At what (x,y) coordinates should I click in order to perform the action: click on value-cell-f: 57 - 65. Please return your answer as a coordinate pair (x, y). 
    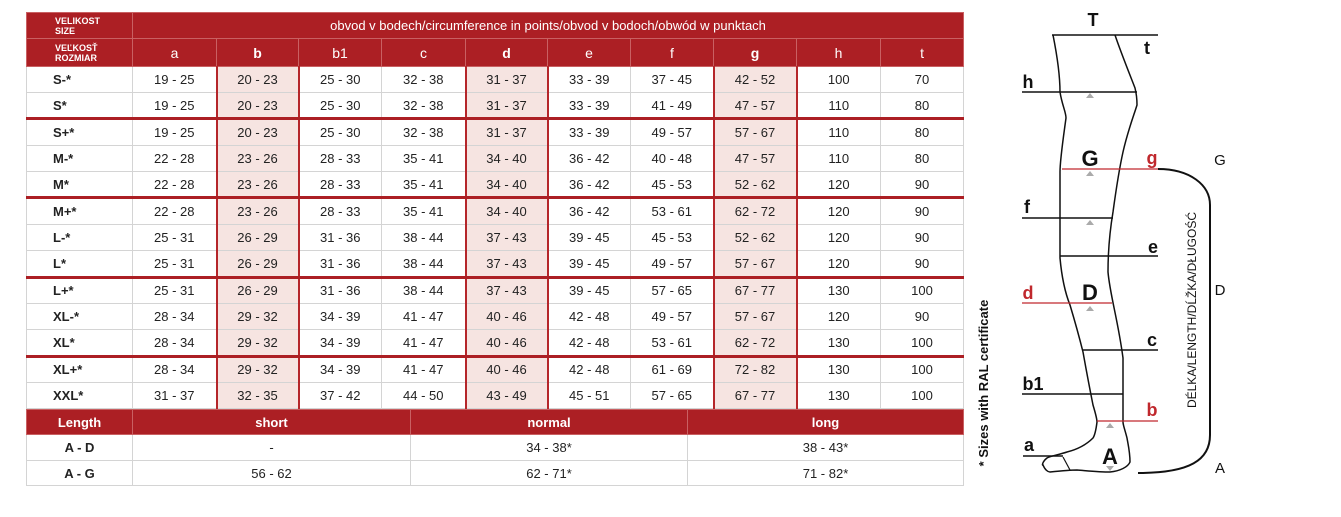
    Looking at the image, I should click on (672, 290).